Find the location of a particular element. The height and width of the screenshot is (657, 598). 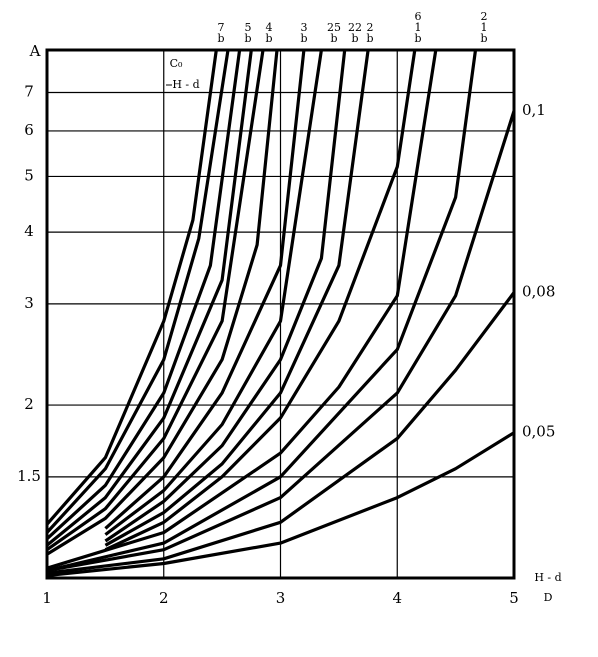

curve-label: 0,08 is located at coordinates (538, 292).